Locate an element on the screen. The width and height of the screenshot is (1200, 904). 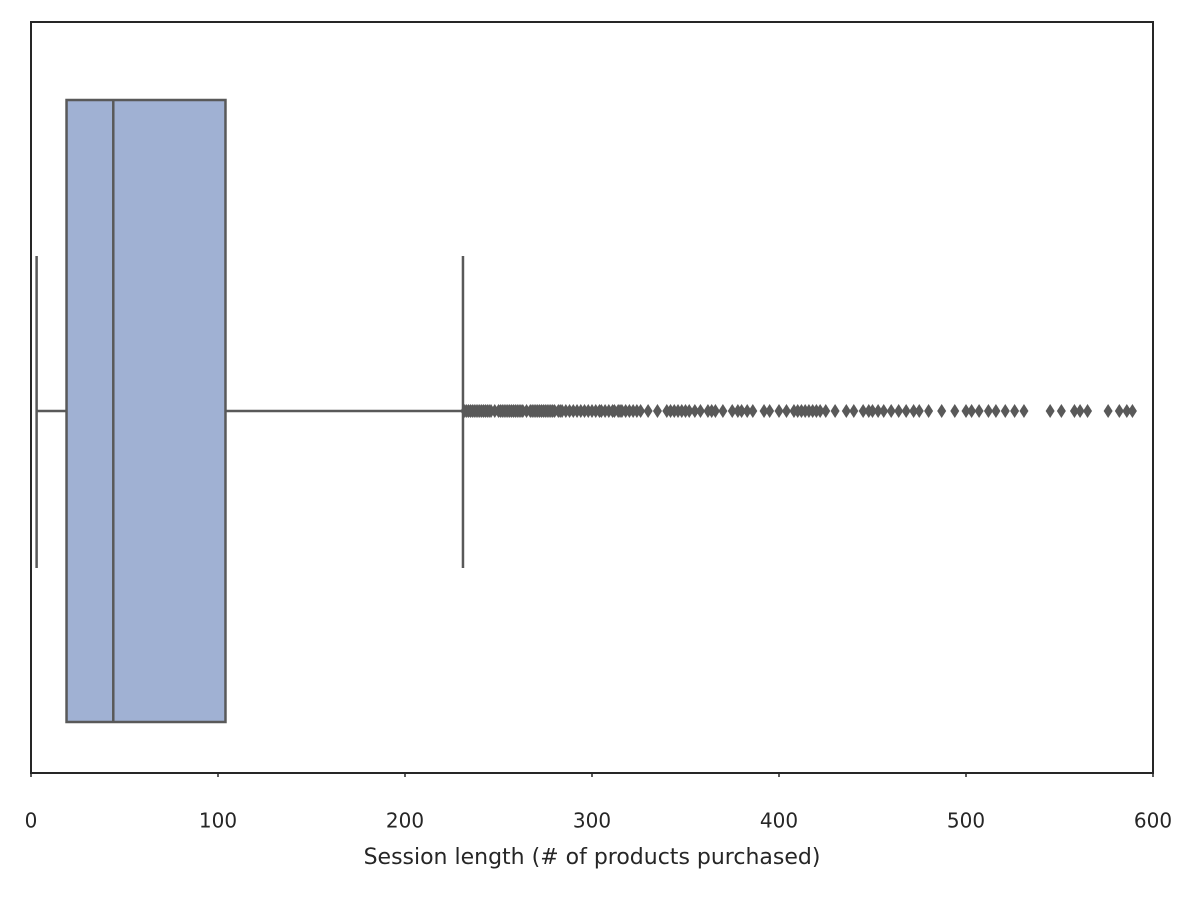
x-tick-label: 400 is located at coordinates (779, 821).